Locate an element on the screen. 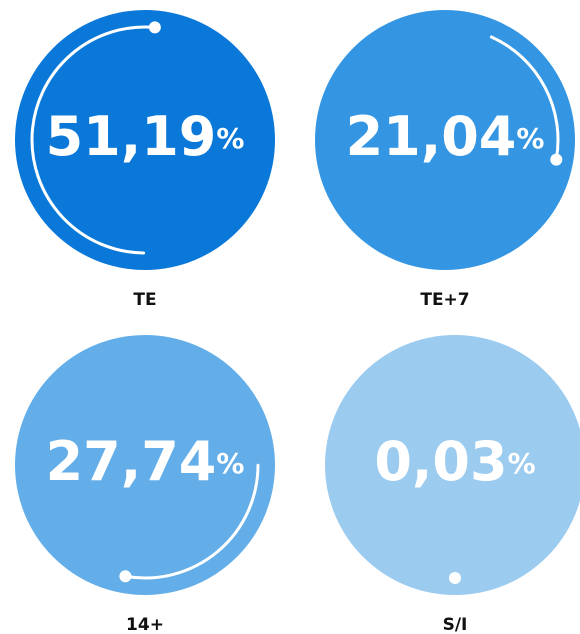  value-label: 21,04% is located at coordinates (445, 136).